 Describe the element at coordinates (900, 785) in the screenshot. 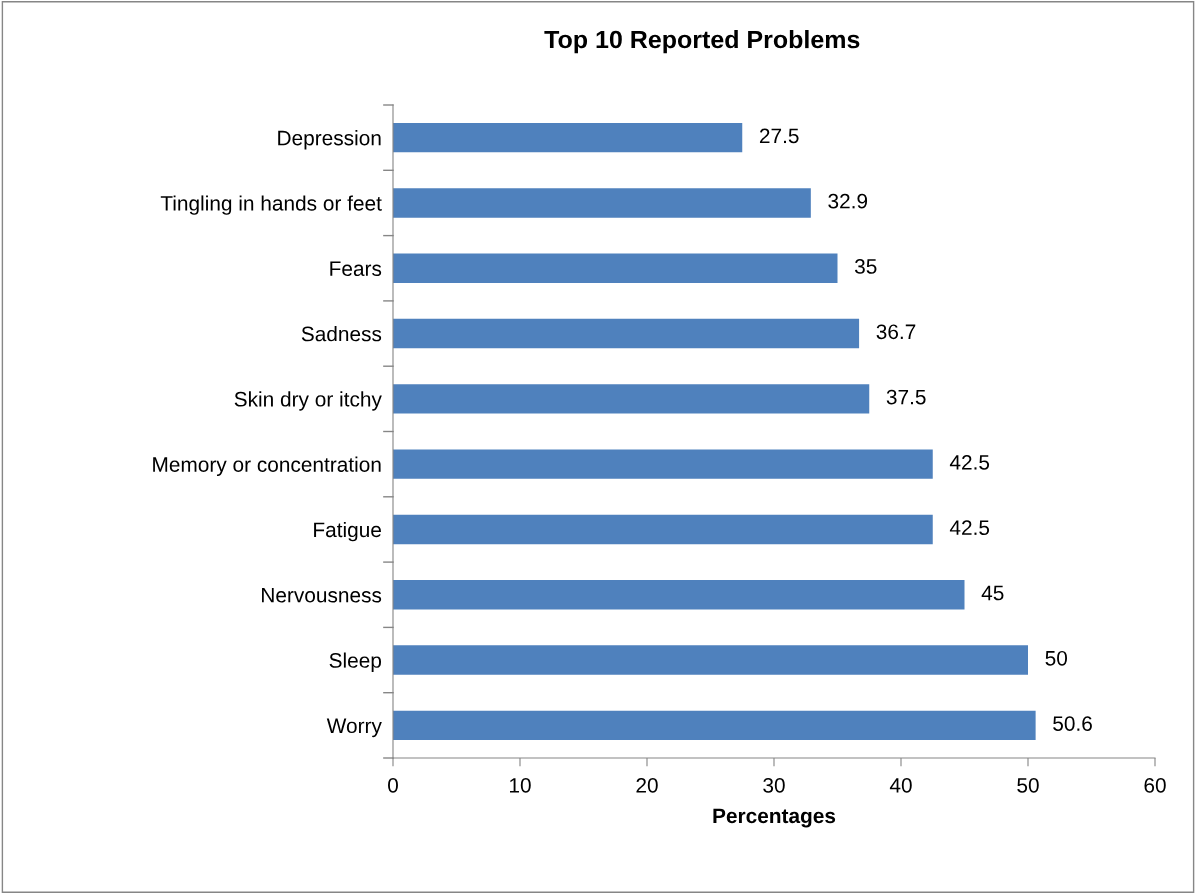

I see `x-tick-label: 40` at that location.